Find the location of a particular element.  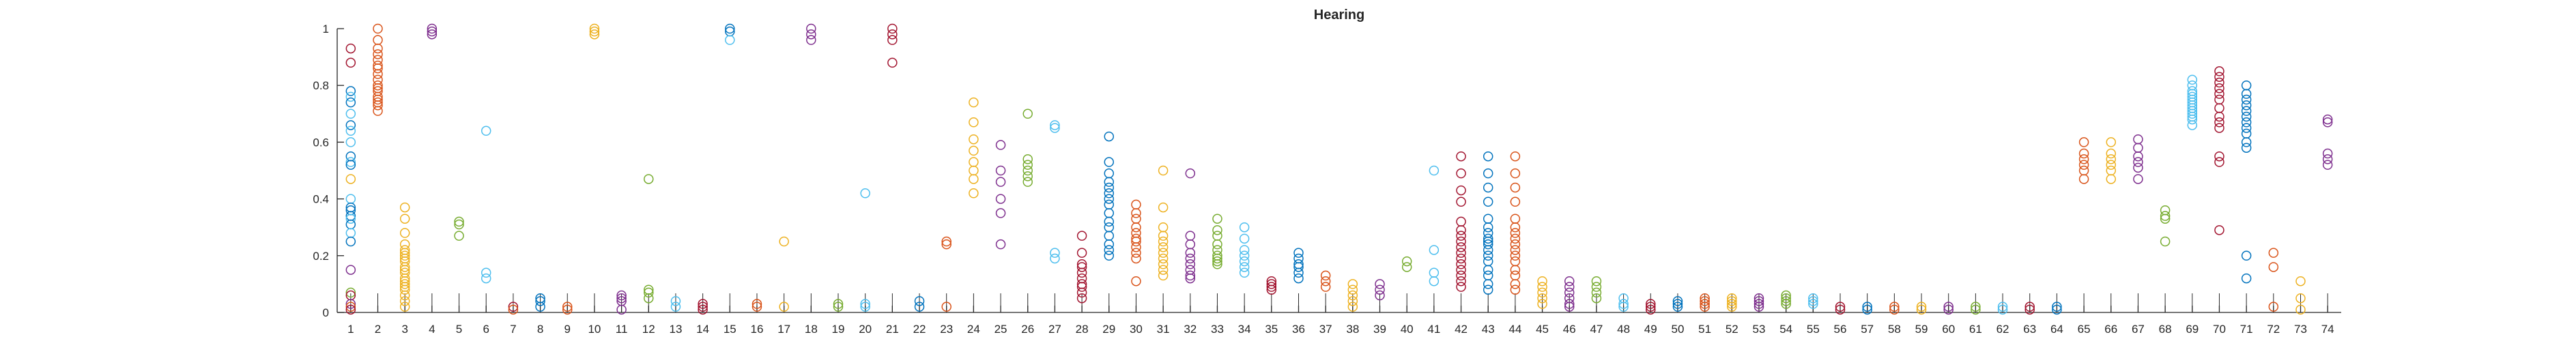

x-tick-label: 64 is located at coordinates (2056, 329).